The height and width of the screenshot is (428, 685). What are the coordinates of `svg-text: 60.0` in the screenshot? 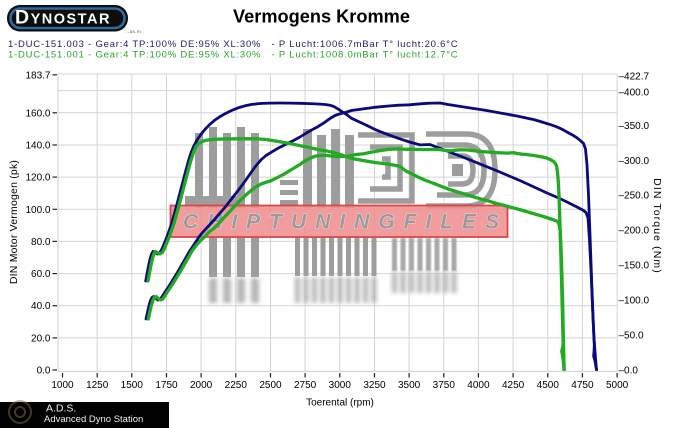 It's located at (41, 274).